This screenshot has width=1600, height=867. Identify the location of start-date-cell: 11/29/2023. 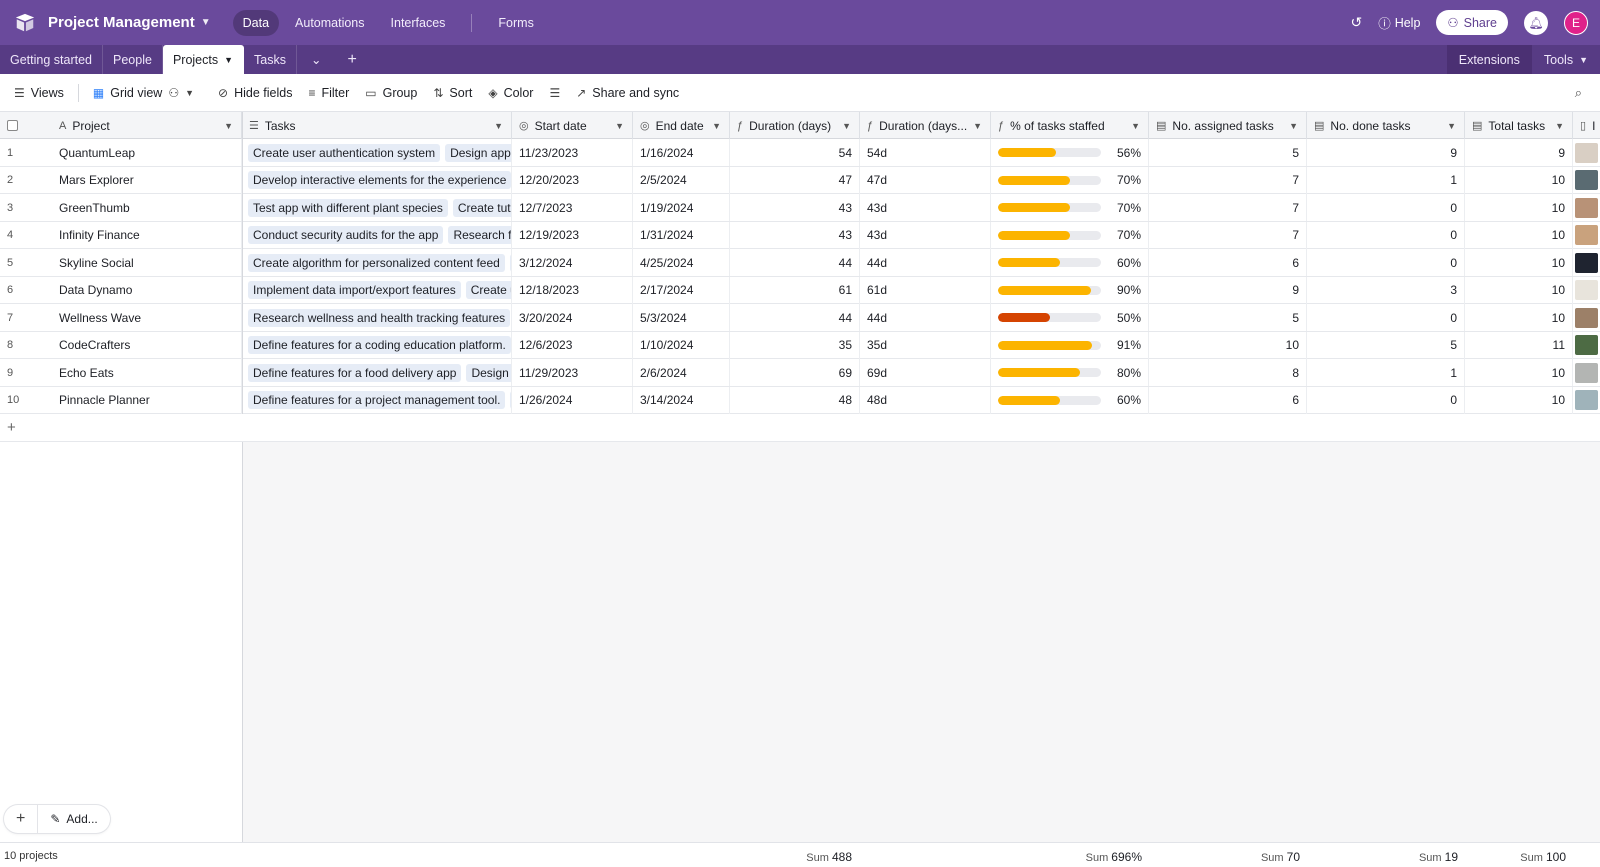
(572, 372).